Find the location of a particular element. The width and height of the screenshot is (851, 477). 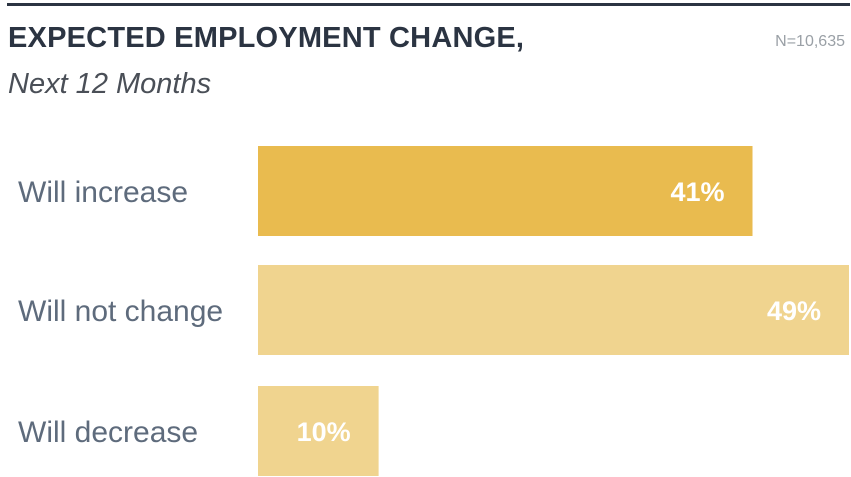

bar-will-increase is located at coordinates (505, 191).